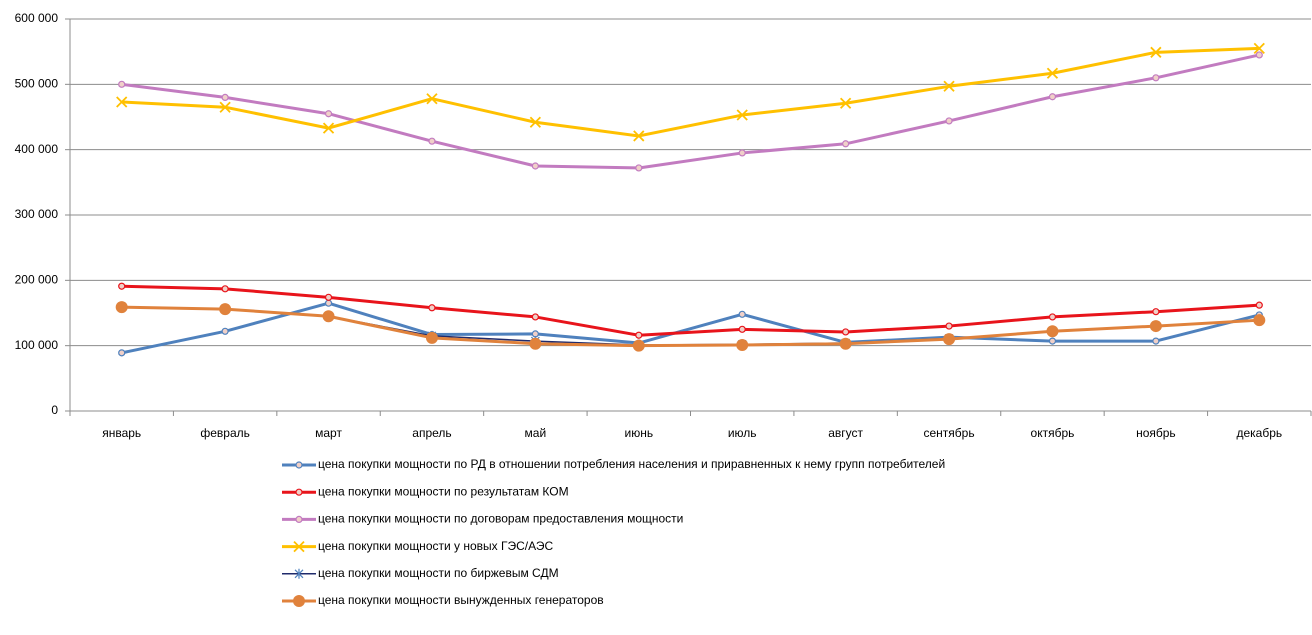 This screenshot has height=635, width=1312. What do you see at coordinates (948, 433) in the screenshot?
I see `x-tick-label: сентябрь` at bounding box center [948, 433].